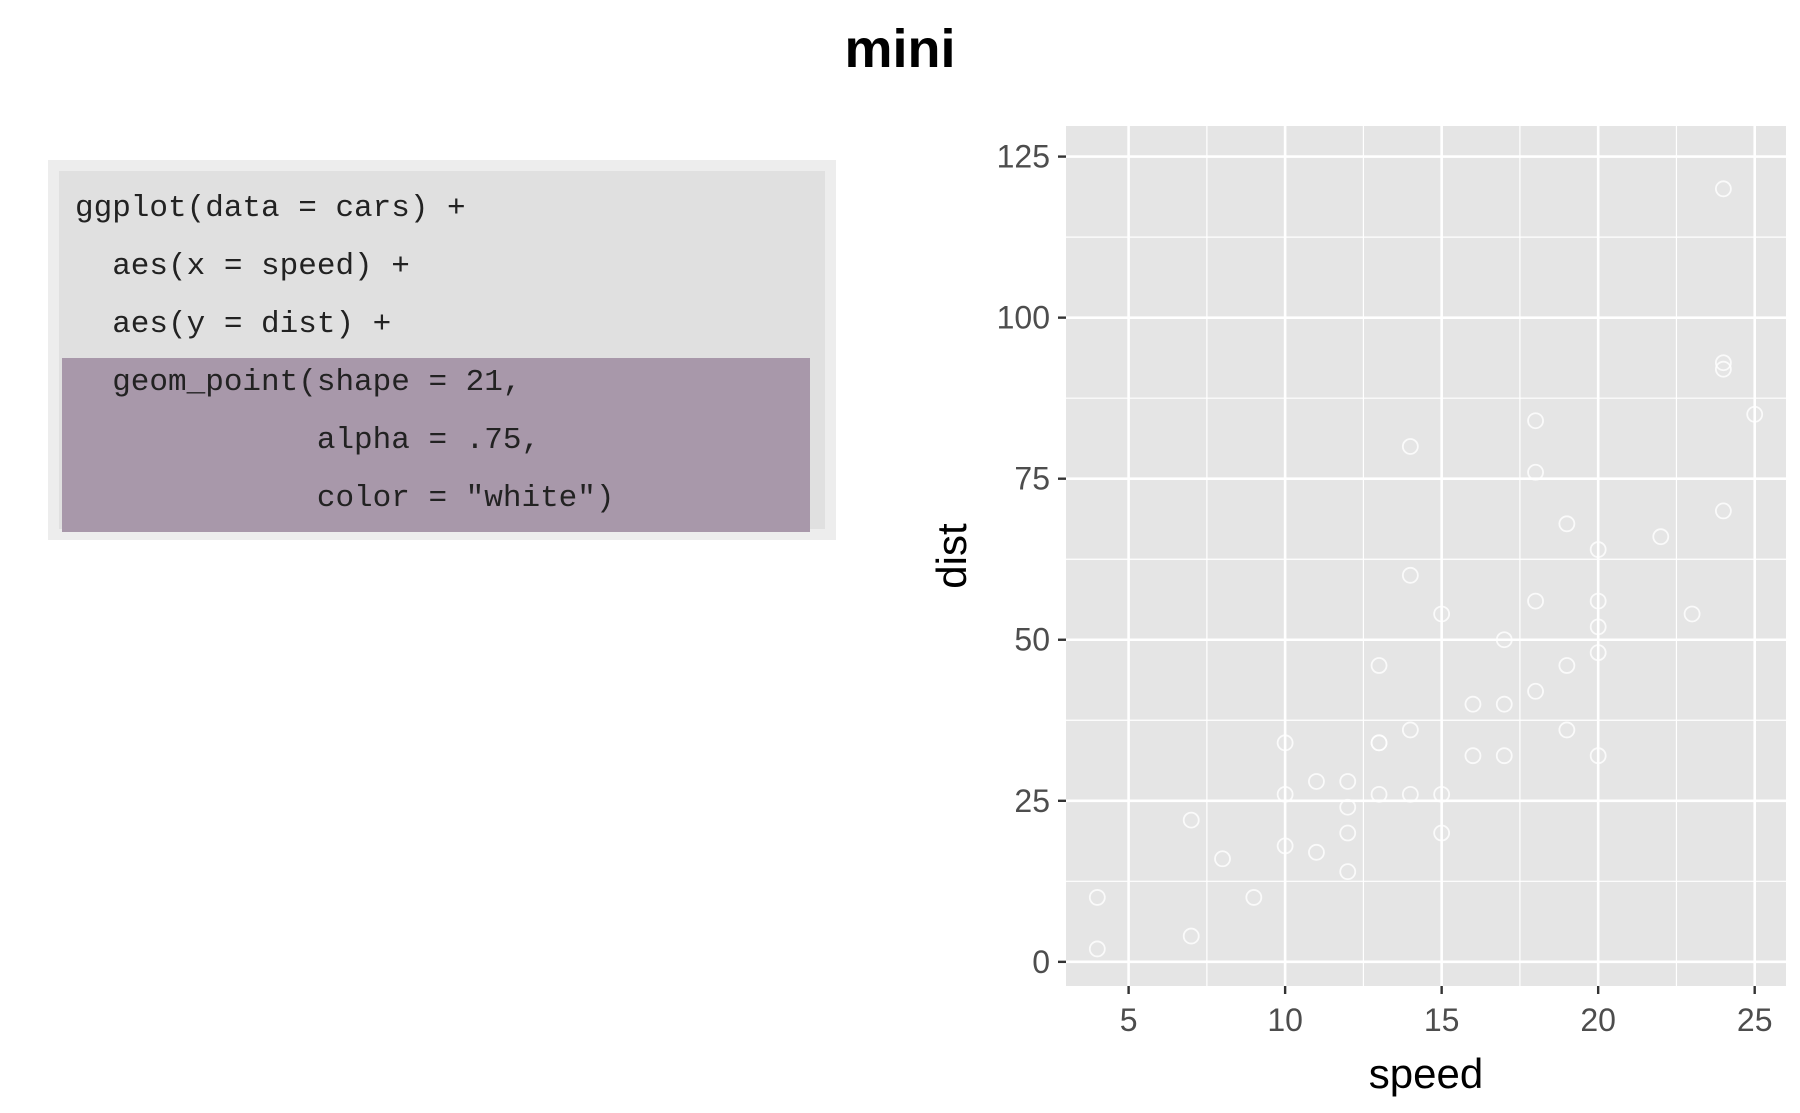 The width and height of the screenshot is (1800, 1113). Describe the element at coordinates (1285, 1020) in the screenshot. I see `x-tick-label: 10` at that location.